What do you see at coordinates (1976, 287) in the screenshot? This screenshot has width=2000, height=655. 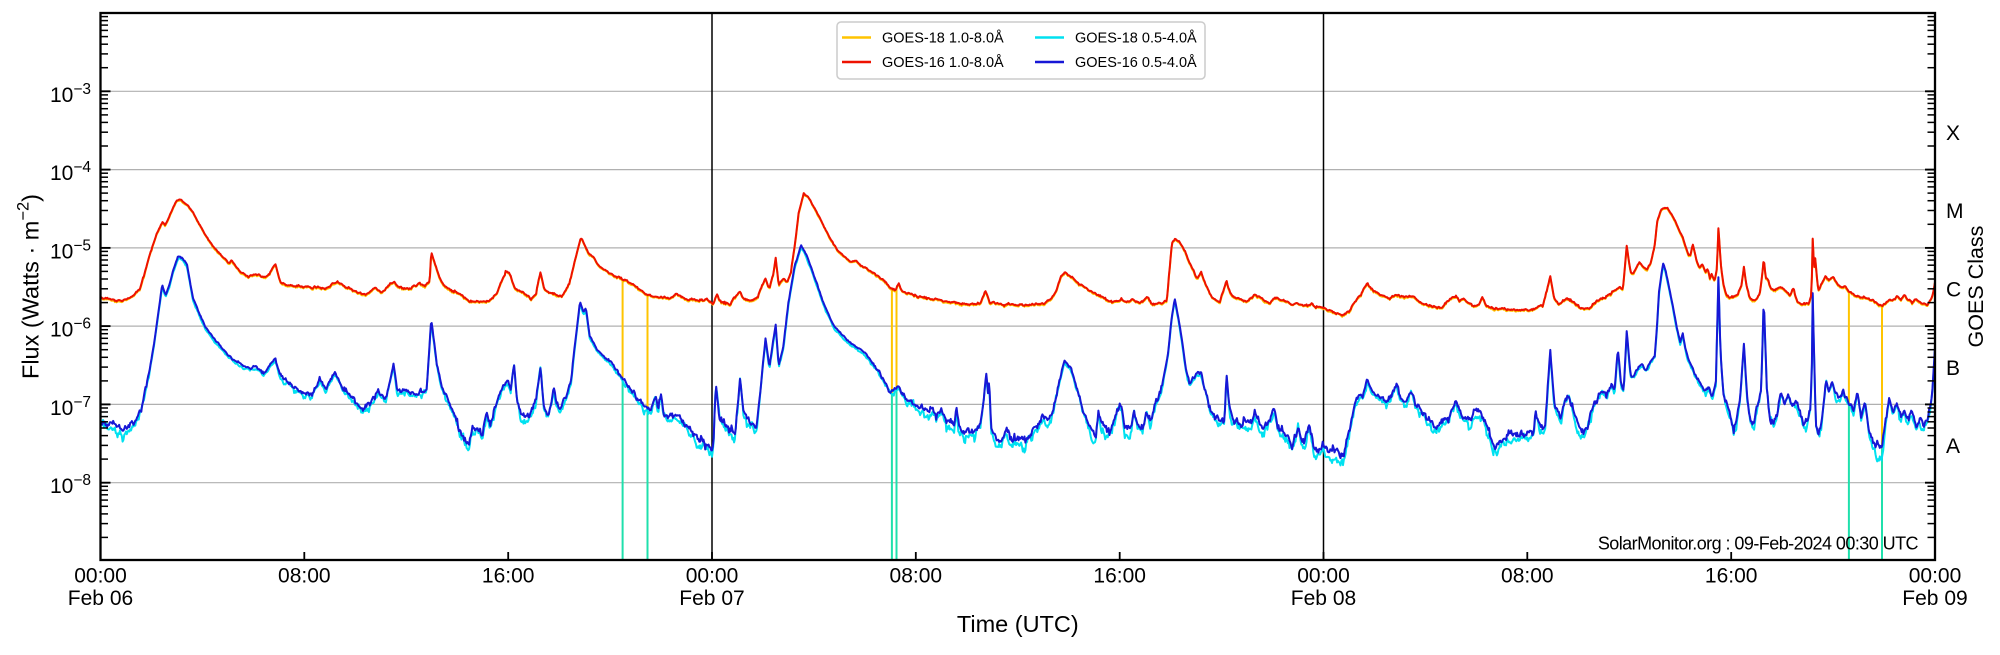 I see `svg-text: GOES Class` at bounding box center [1976, 287].